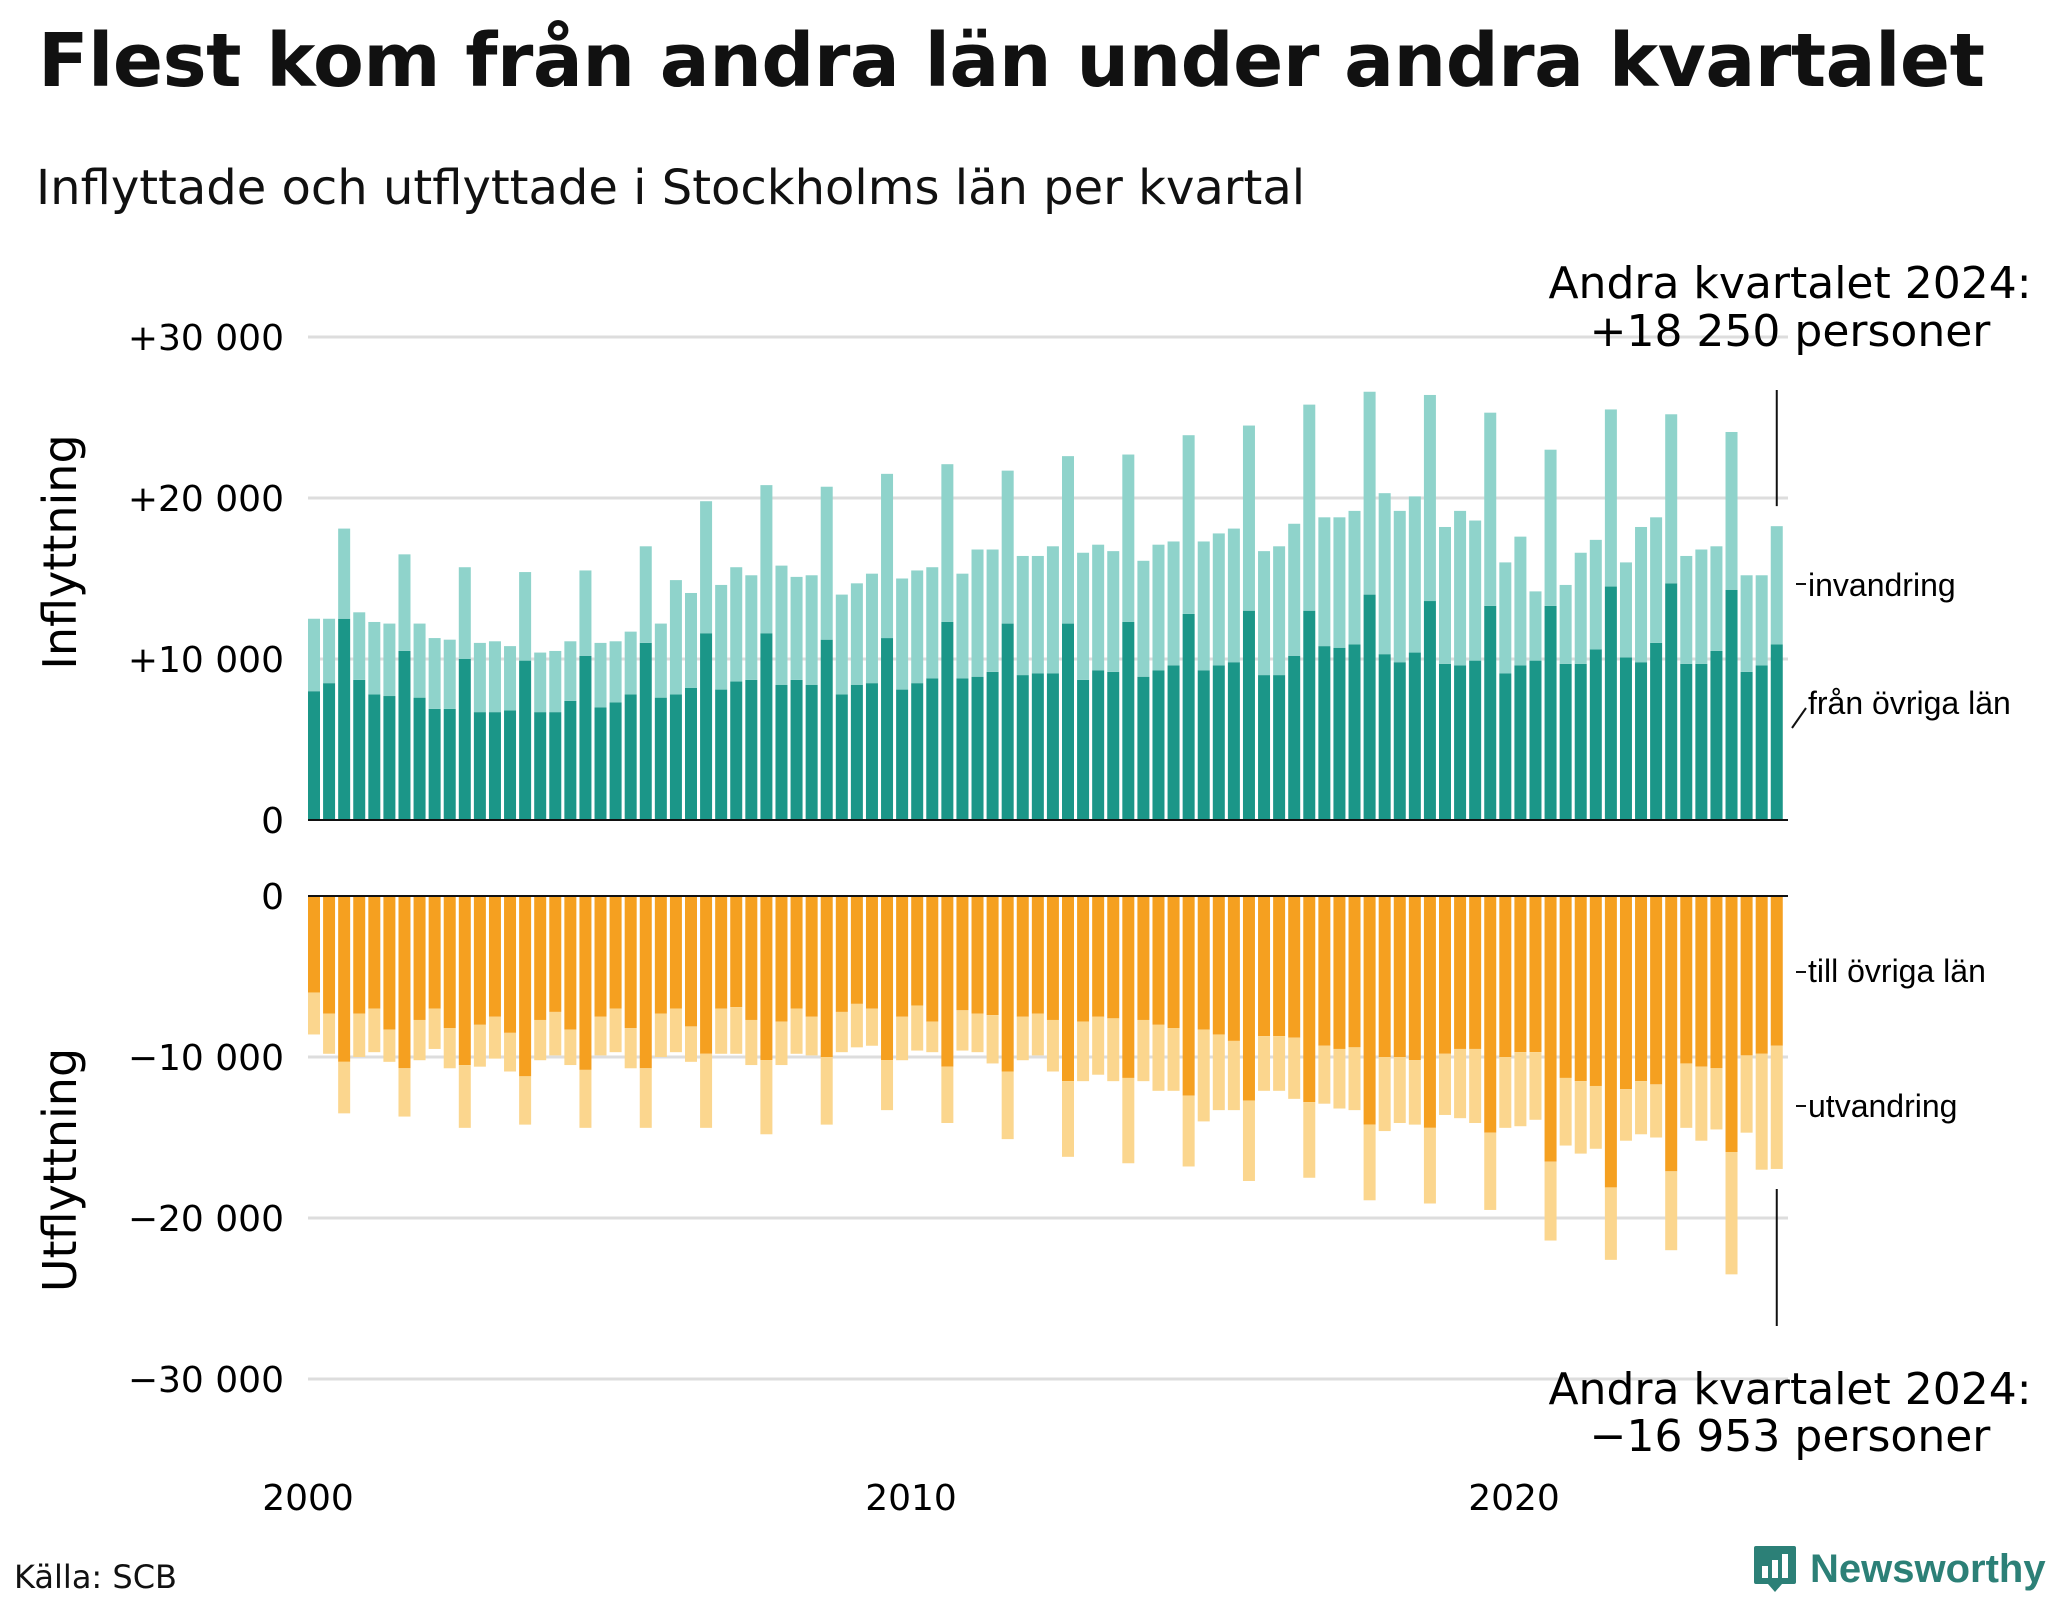 The height and width of the screenshot is (1600, 2048). What do you see at coordinates (206, 1219) in the screenshot?
I see `y-tick-label-bottom: −20 000` at bounding box center [206, 1219].